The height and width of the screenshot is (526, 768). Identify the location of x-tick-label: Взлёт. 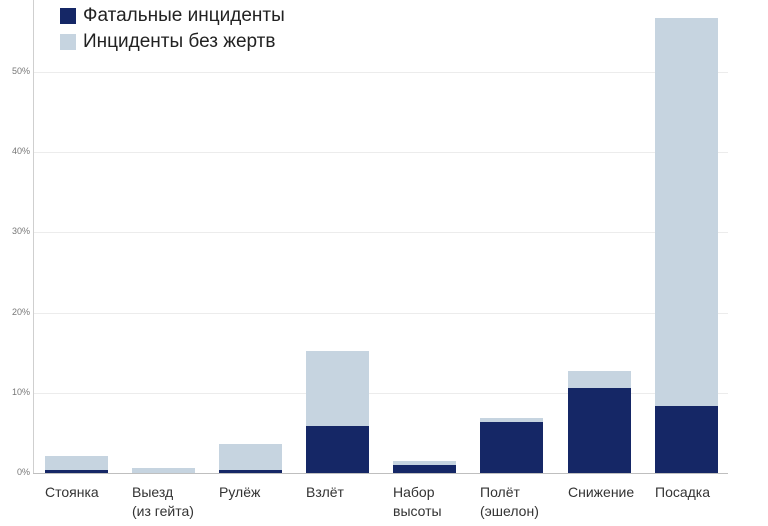
(325, 492).